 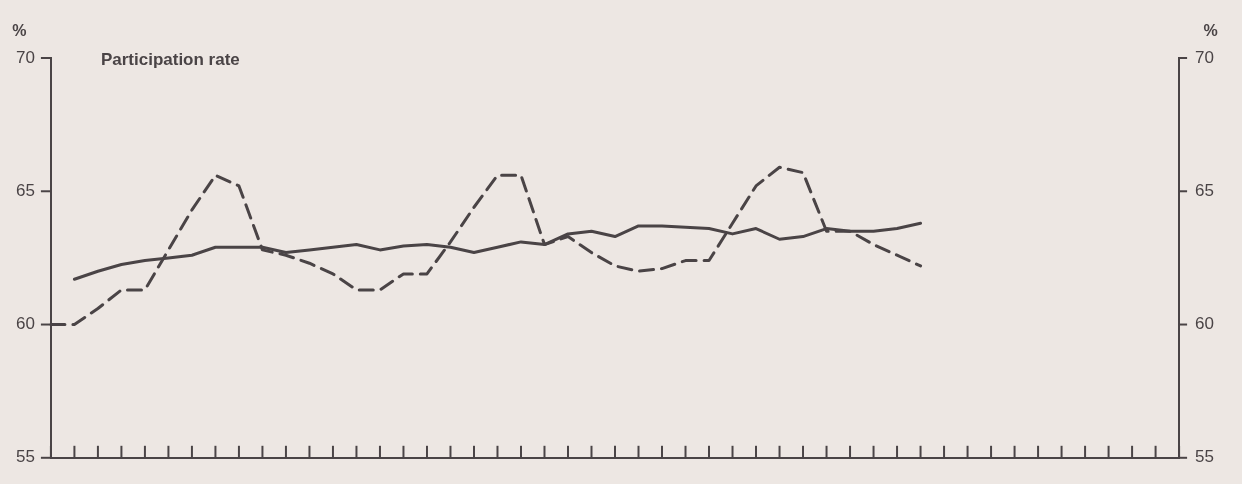 I want to click on y-tick-label: 70, so click(x=25, y=57).